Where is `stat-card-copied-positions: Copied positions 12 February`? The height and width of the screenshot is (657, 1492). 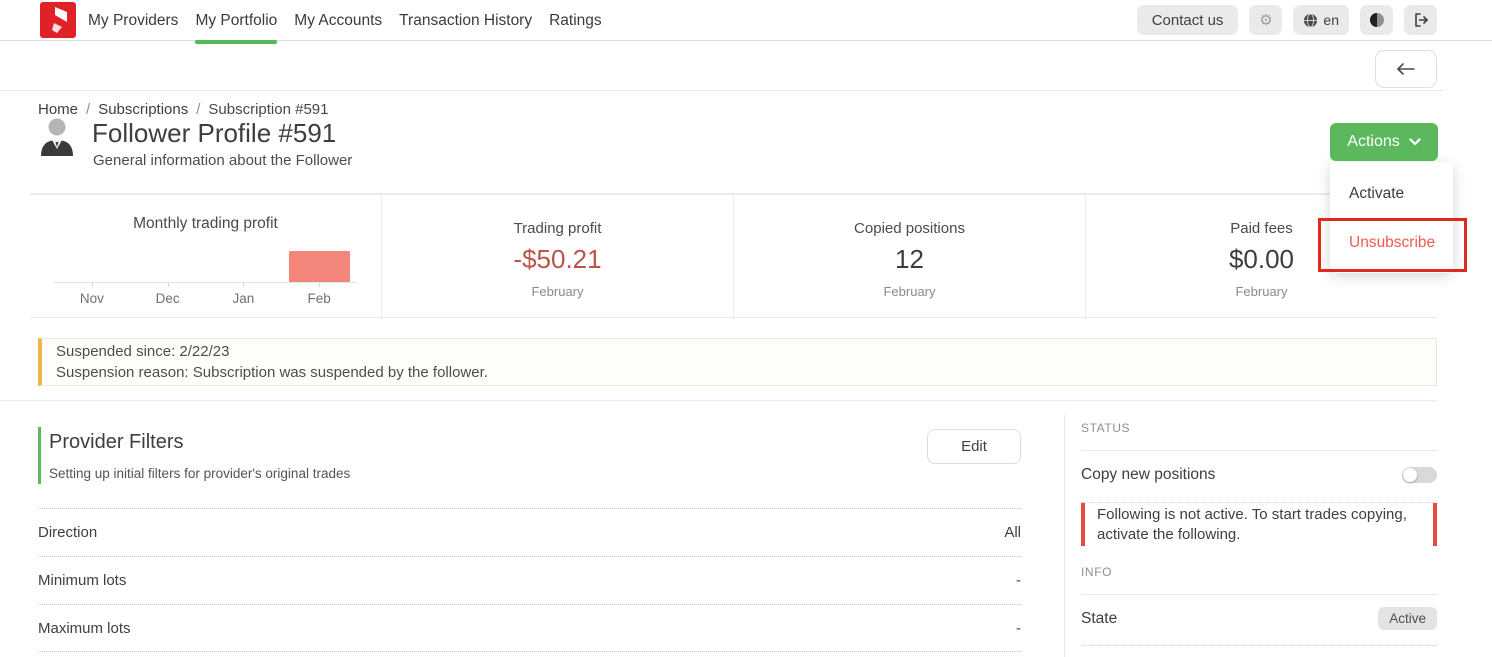 stat-card-copied-positions: Copied positions 12 February is located at coordinates (909, 256).